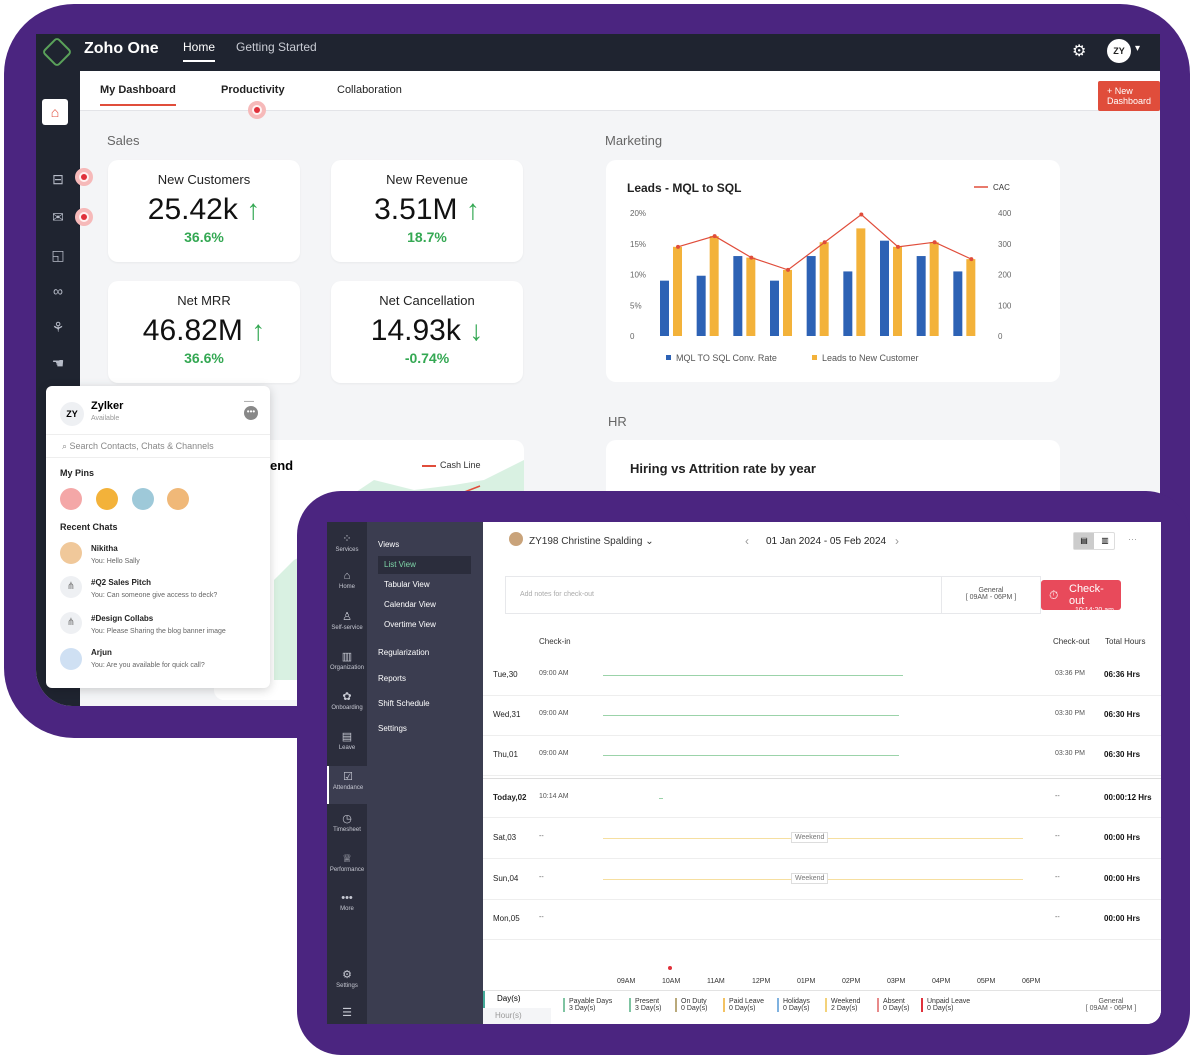 The width and height of the screenshot is (1190, 1062). Describe the element at coordinates (249, 401) in the screenshot. I see `minimize-icon: —` at that location.